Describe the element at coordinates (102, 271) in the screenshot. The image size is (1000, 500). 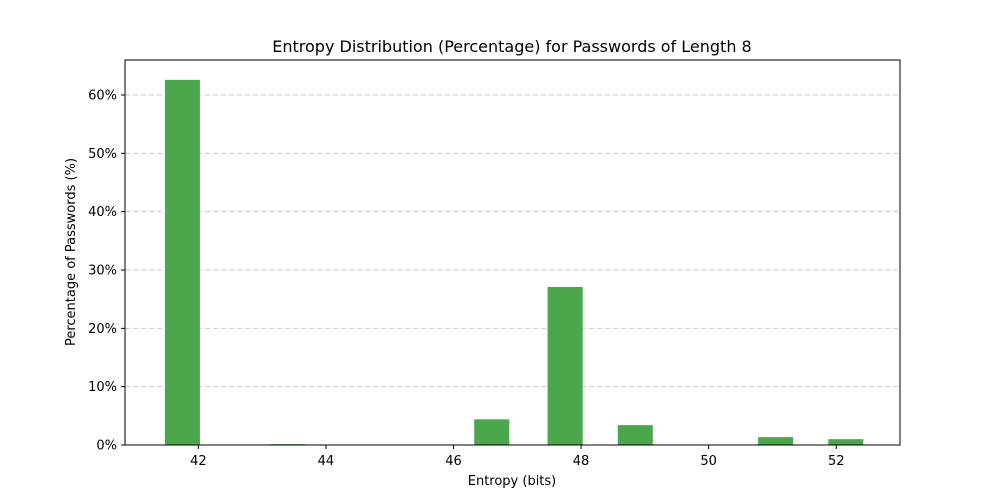
I see `y-tick-label: 30%` at that location.